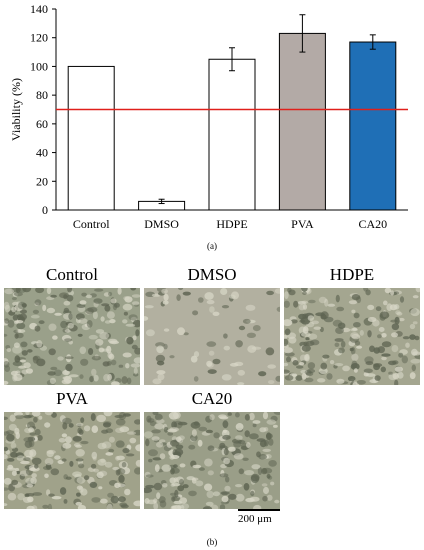 The width and height of the screenshot is (424, 550). What do you see at coordinates (352, 336) in the screenshot?
I see `micrograph-hdpe` at bounding box center [352, 336].